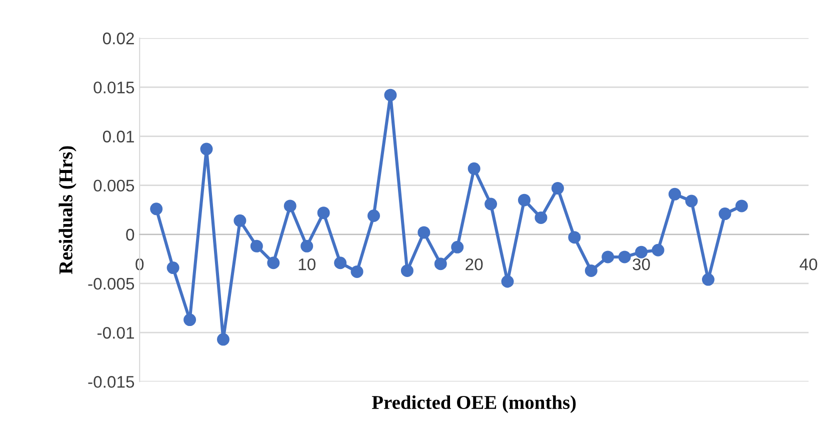 This screenshot has width=831, height=424. I want to click on y-tick-label: -0.005, so click(111, 284).